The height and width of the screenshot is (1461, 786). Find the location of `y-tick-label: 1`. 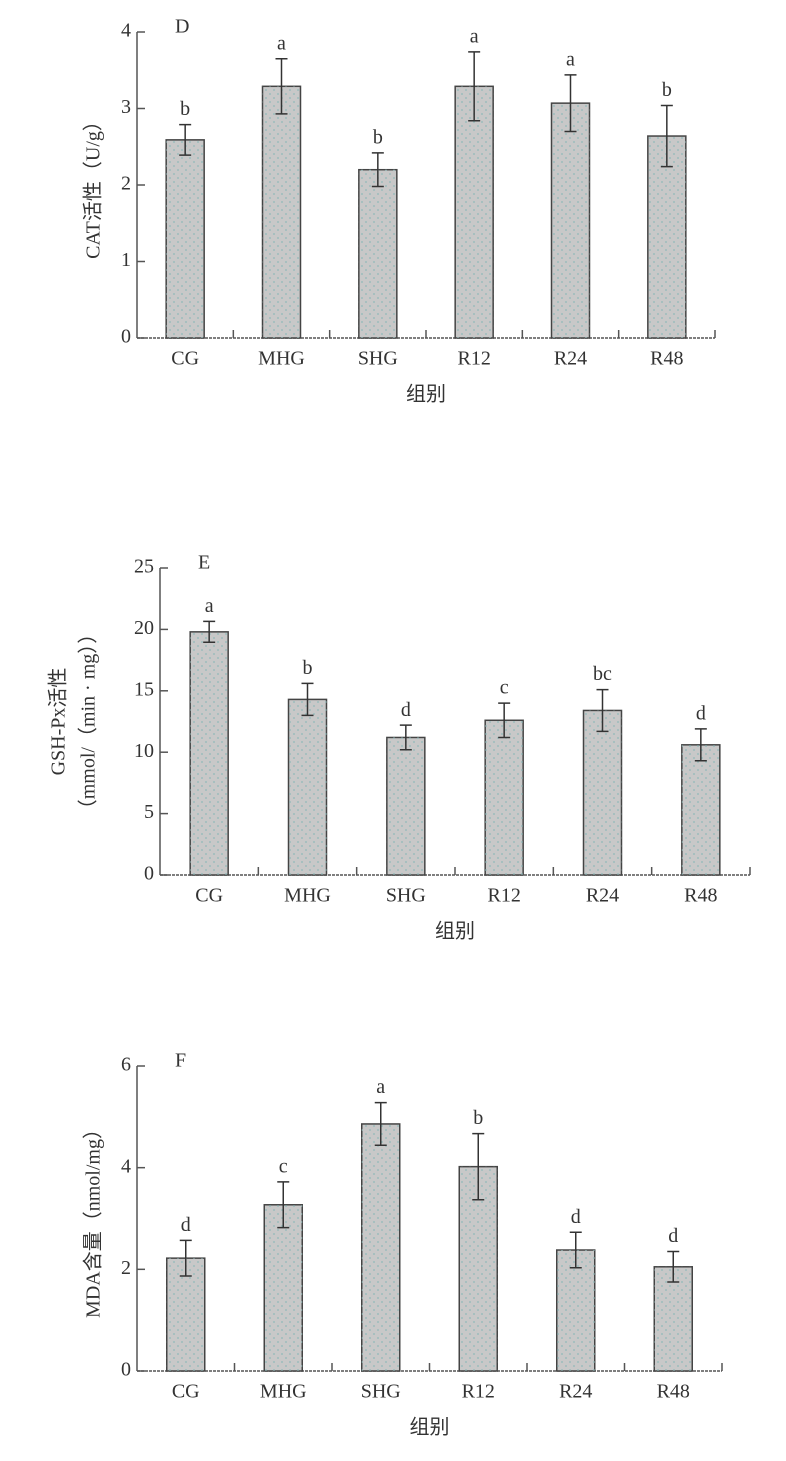

y-tick-label: 1 is located at coordinates (126, 260).